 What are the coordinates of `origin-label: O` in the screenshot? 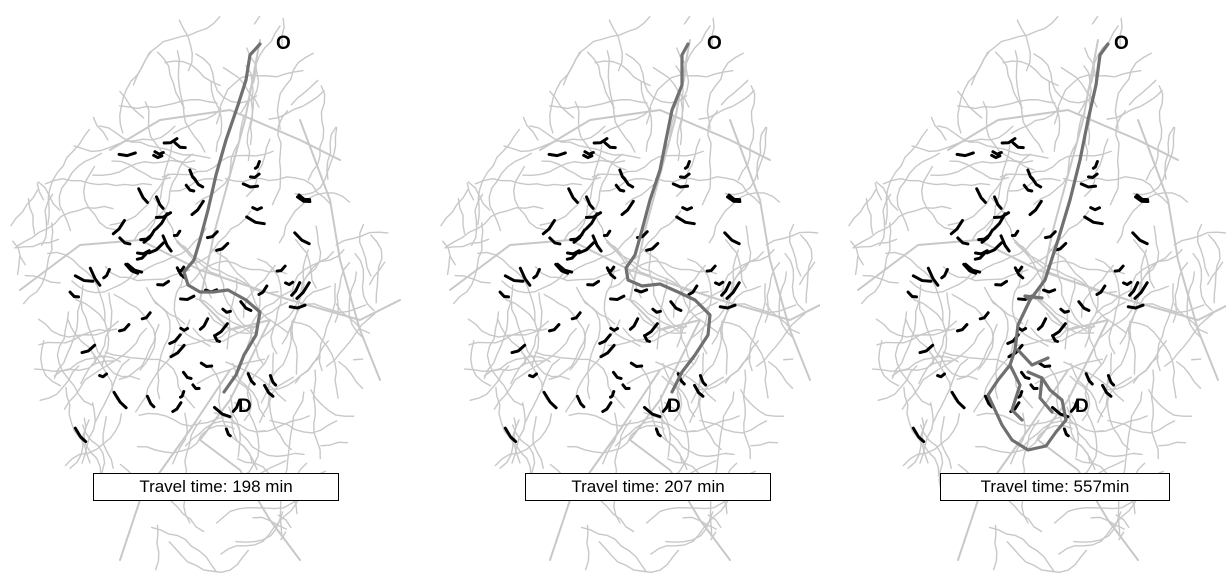 It's located at (1121, 43).